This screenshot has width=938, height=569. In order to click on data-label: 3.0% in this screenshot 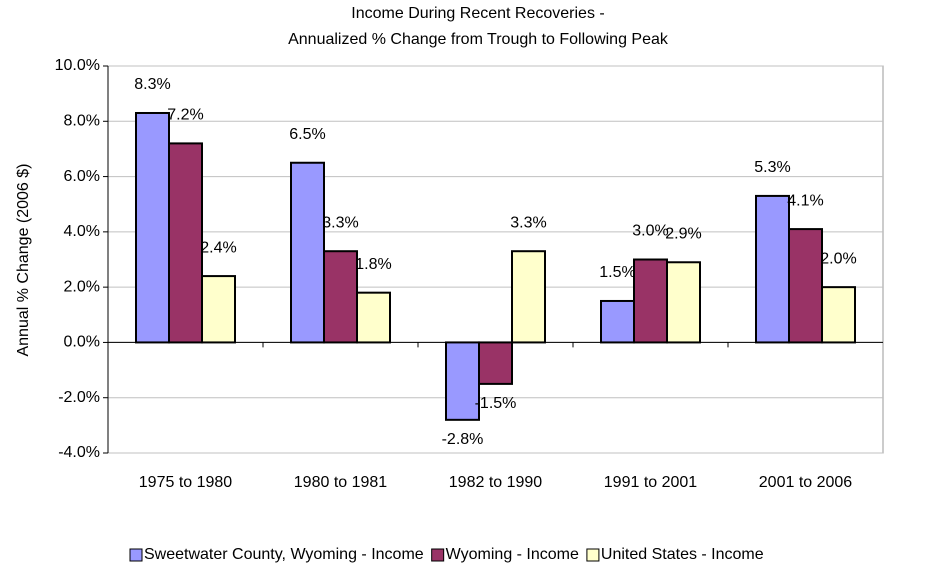, I will do `click(650, 231)`.